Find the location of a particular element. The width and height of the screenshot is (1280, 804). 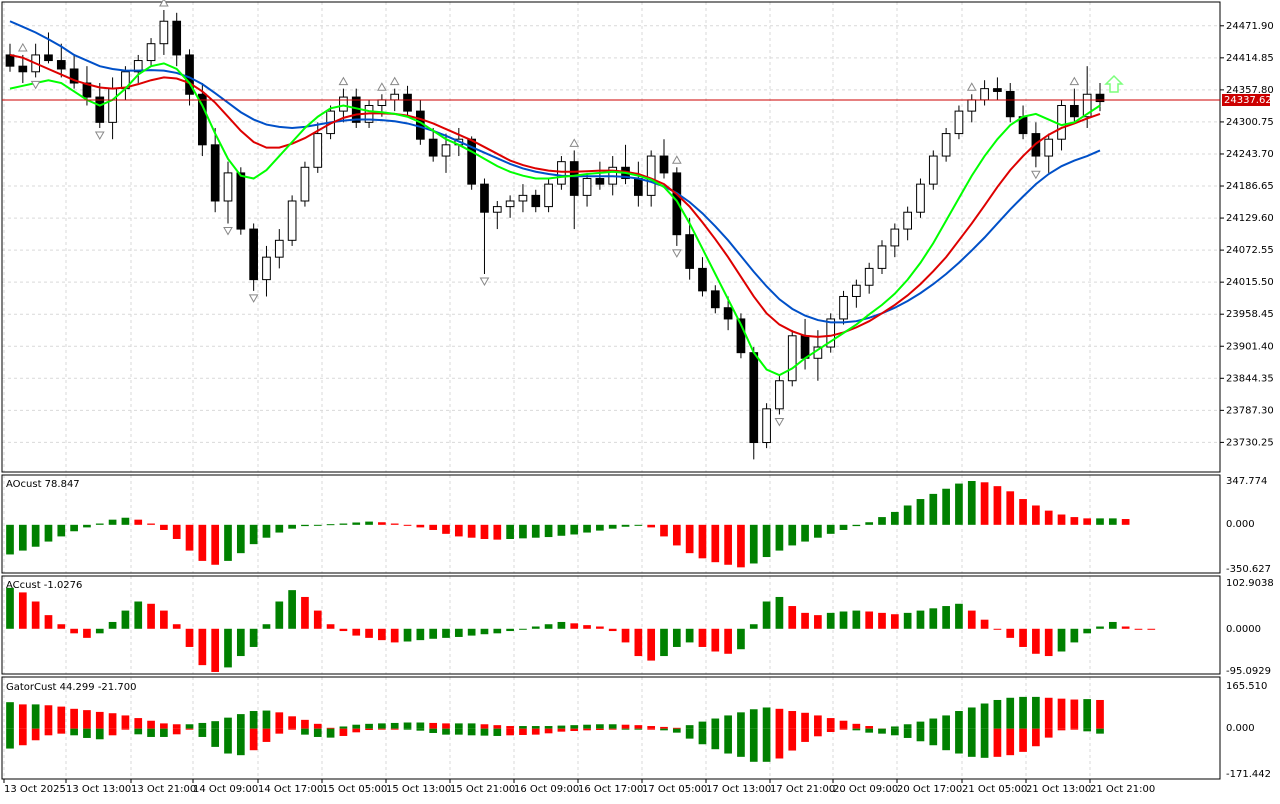

fractal-down-marker is located at coordinates (35, 85).